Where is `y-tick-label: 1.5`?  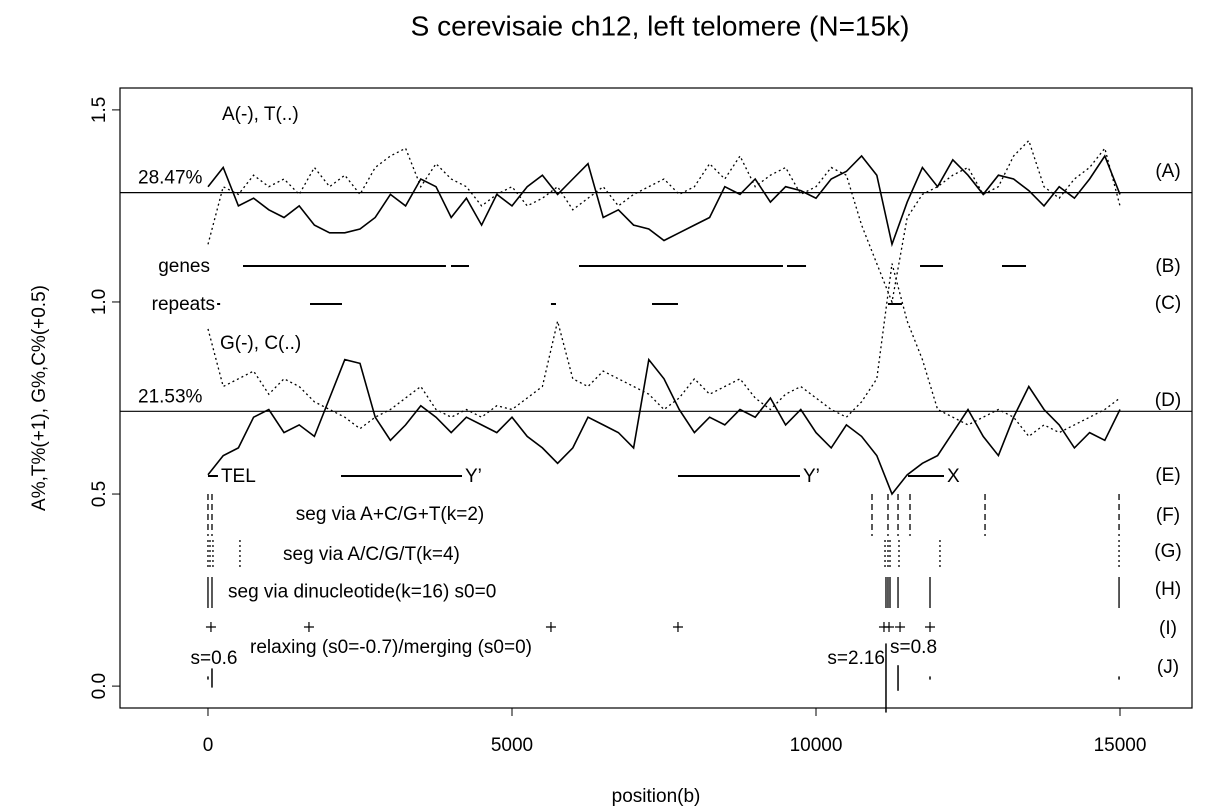 y-tick-label: 1.5 is located at coordinates (99, 110).